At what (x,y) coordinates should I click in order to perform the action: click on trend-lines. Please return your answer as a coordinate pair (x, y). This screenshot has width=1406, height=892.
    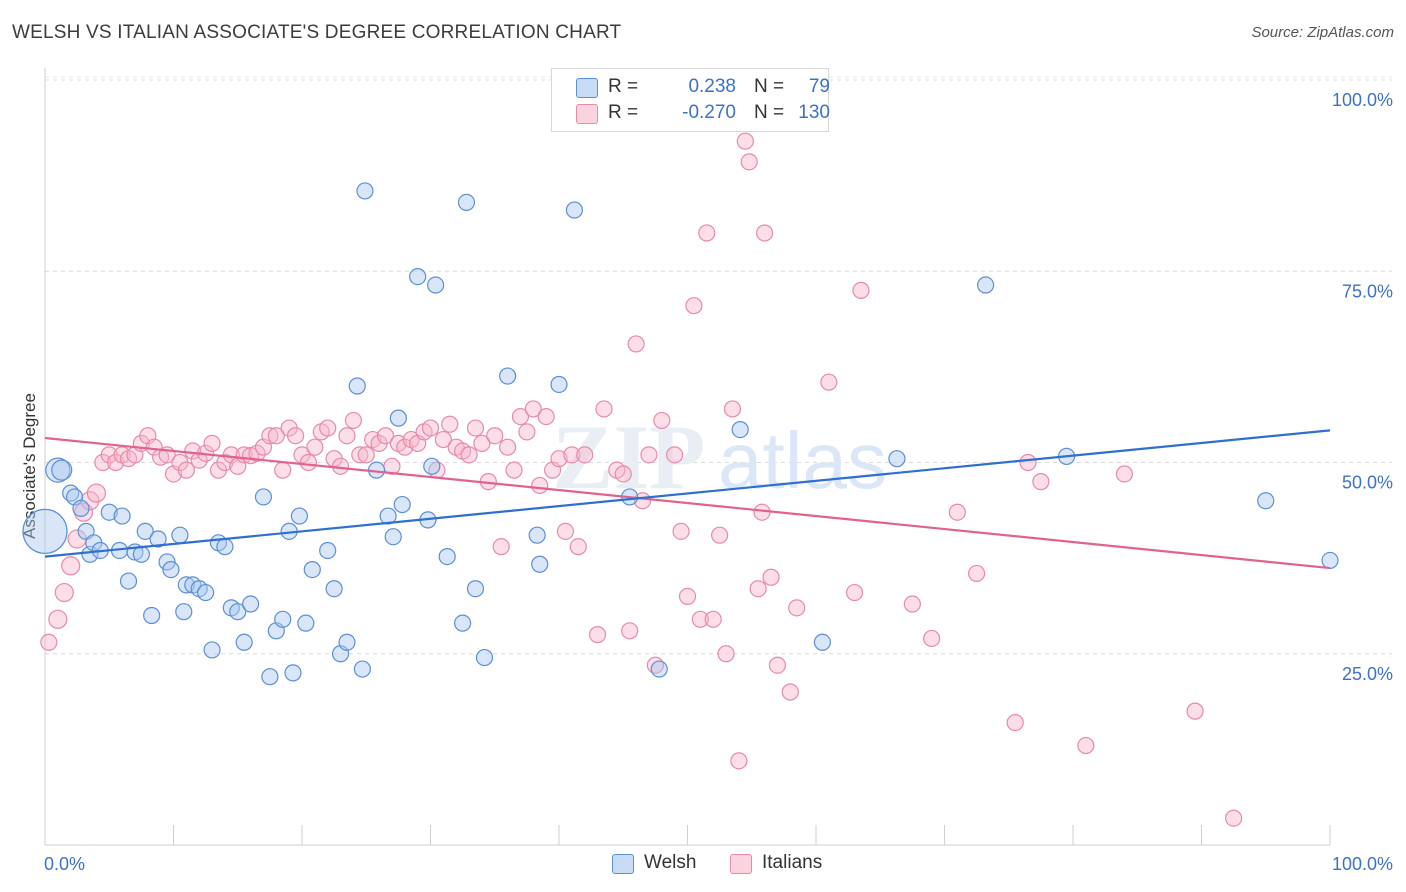
    Looking at the image, I should click on (687, 499).